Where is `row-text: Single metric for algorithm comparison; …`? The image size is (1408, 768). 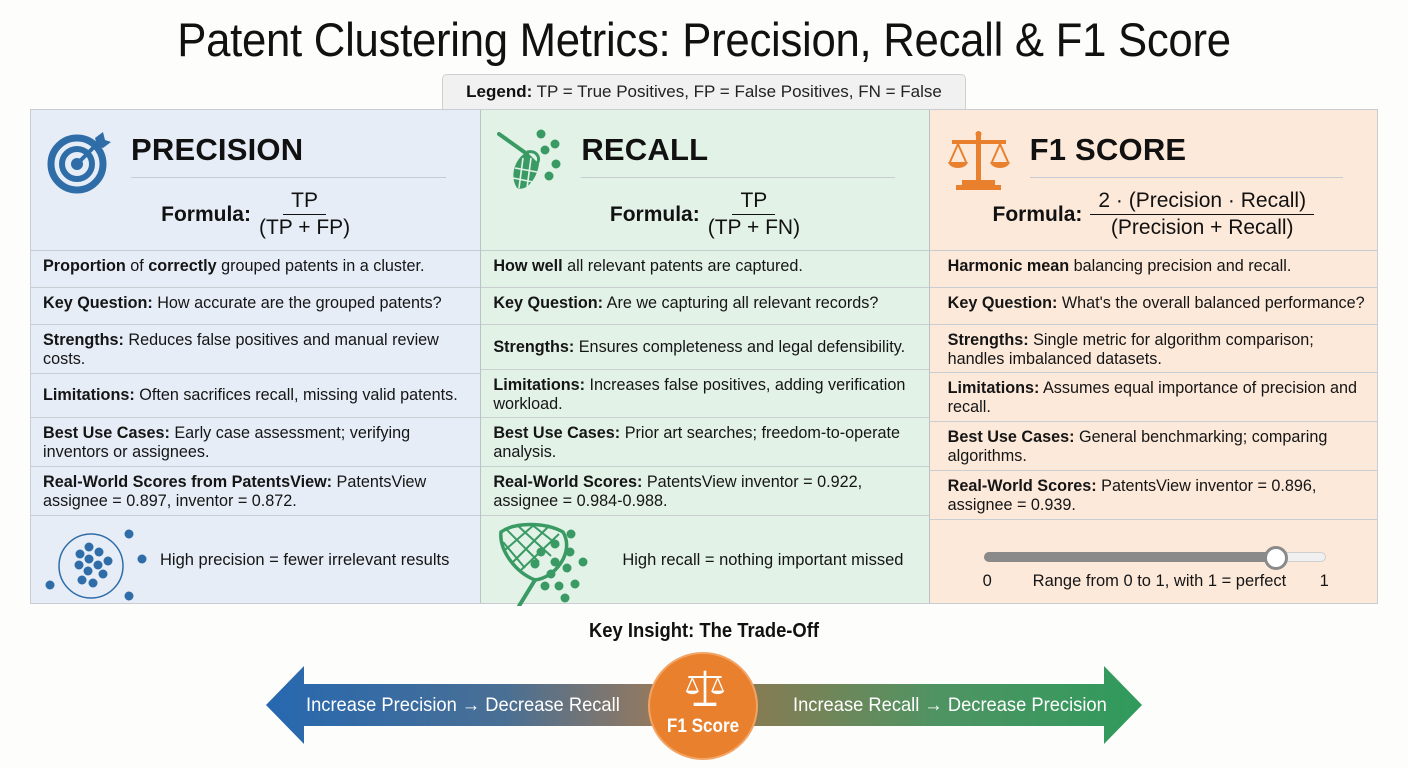
row-text: Single metric for algorithm comparison; … is located at coordinates (1130, 349).